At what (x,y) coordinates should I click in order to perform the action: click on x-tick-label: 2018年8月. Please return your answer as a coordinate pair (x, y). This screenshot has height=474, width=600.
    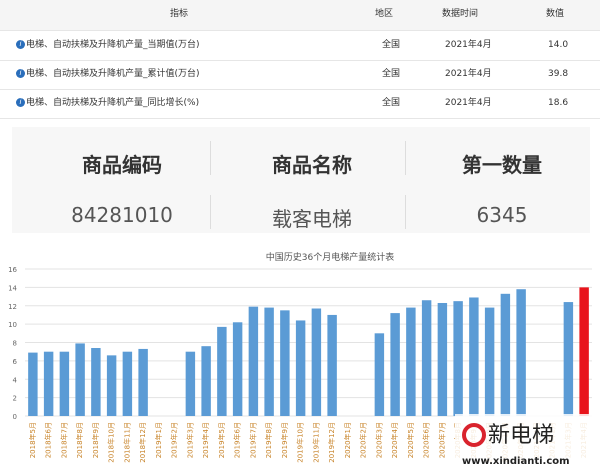
    Looking at the image, I should click on (79, 440).